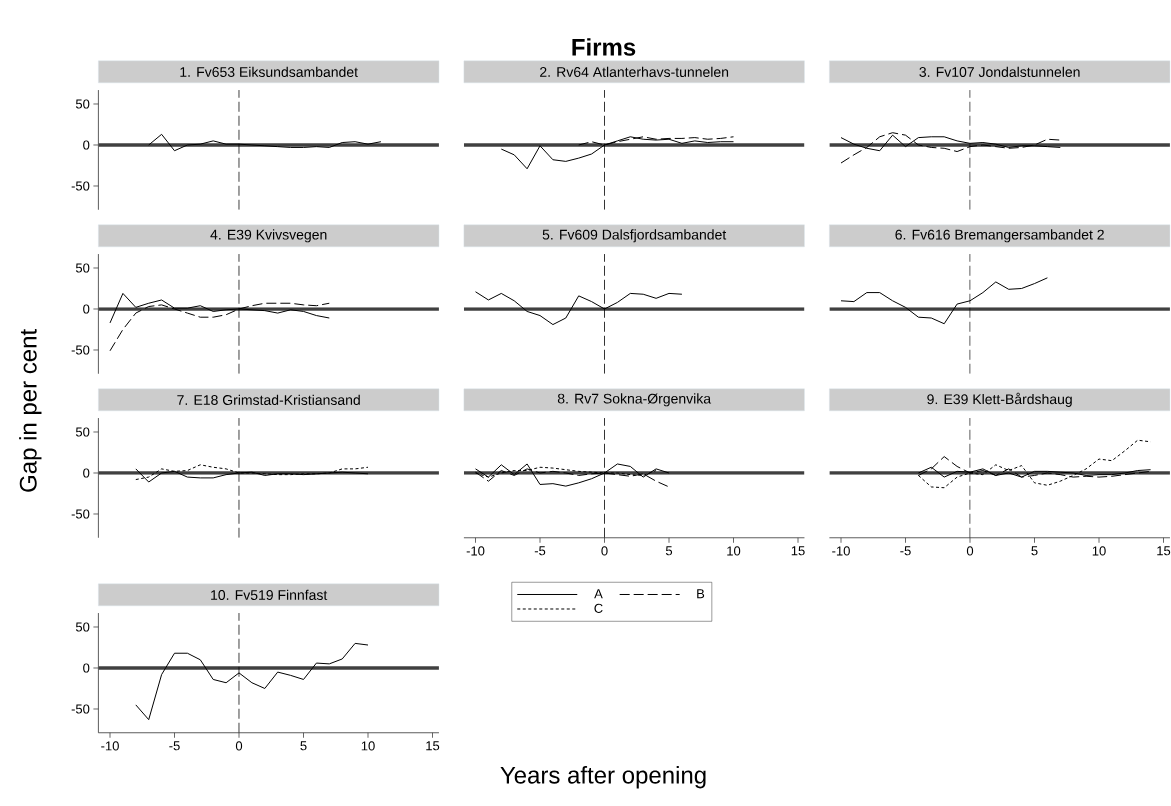 The image size is (1171, 806). What do you see at coordinates (634, 400) in the screenshot?
I see `chart-title: 8. Rv7 Sokna-Ørgenvika` at bounding box center [634, 400].